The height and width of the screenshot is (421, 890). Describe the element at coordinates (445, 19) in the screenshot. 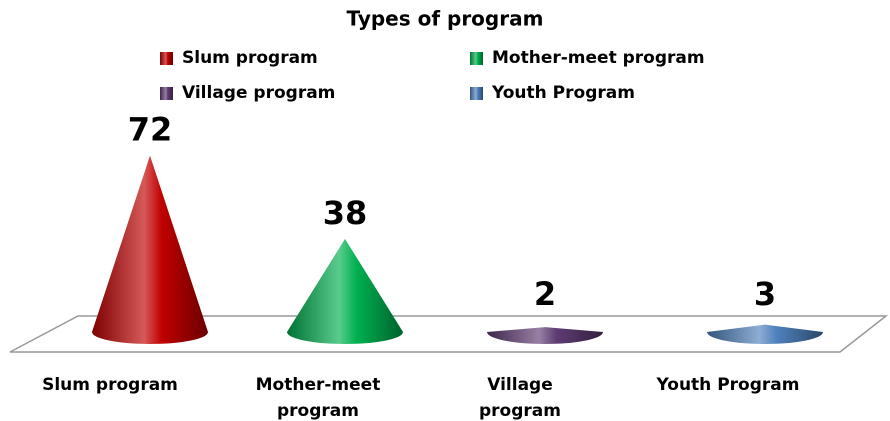

I see `chart-title: Types of program` at that location.